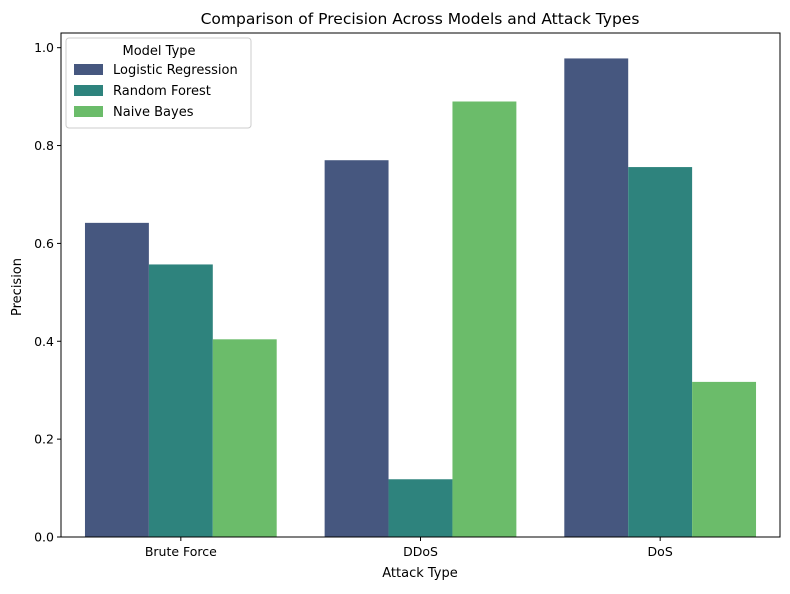 The image size is (790, 594). I want to click on x-tick-label: DDoS, so click(420, 551).